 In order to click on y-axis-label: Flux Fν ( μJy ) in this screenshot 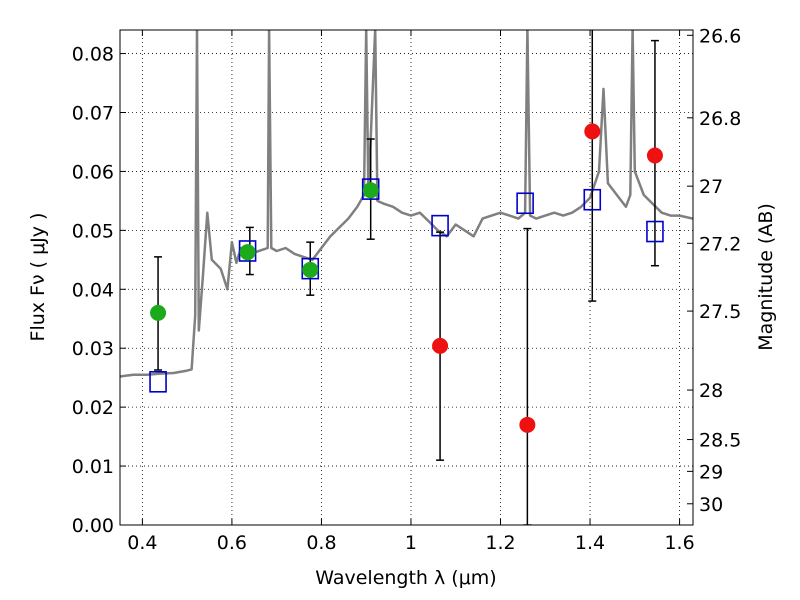, I will do `click(38, 277)`.